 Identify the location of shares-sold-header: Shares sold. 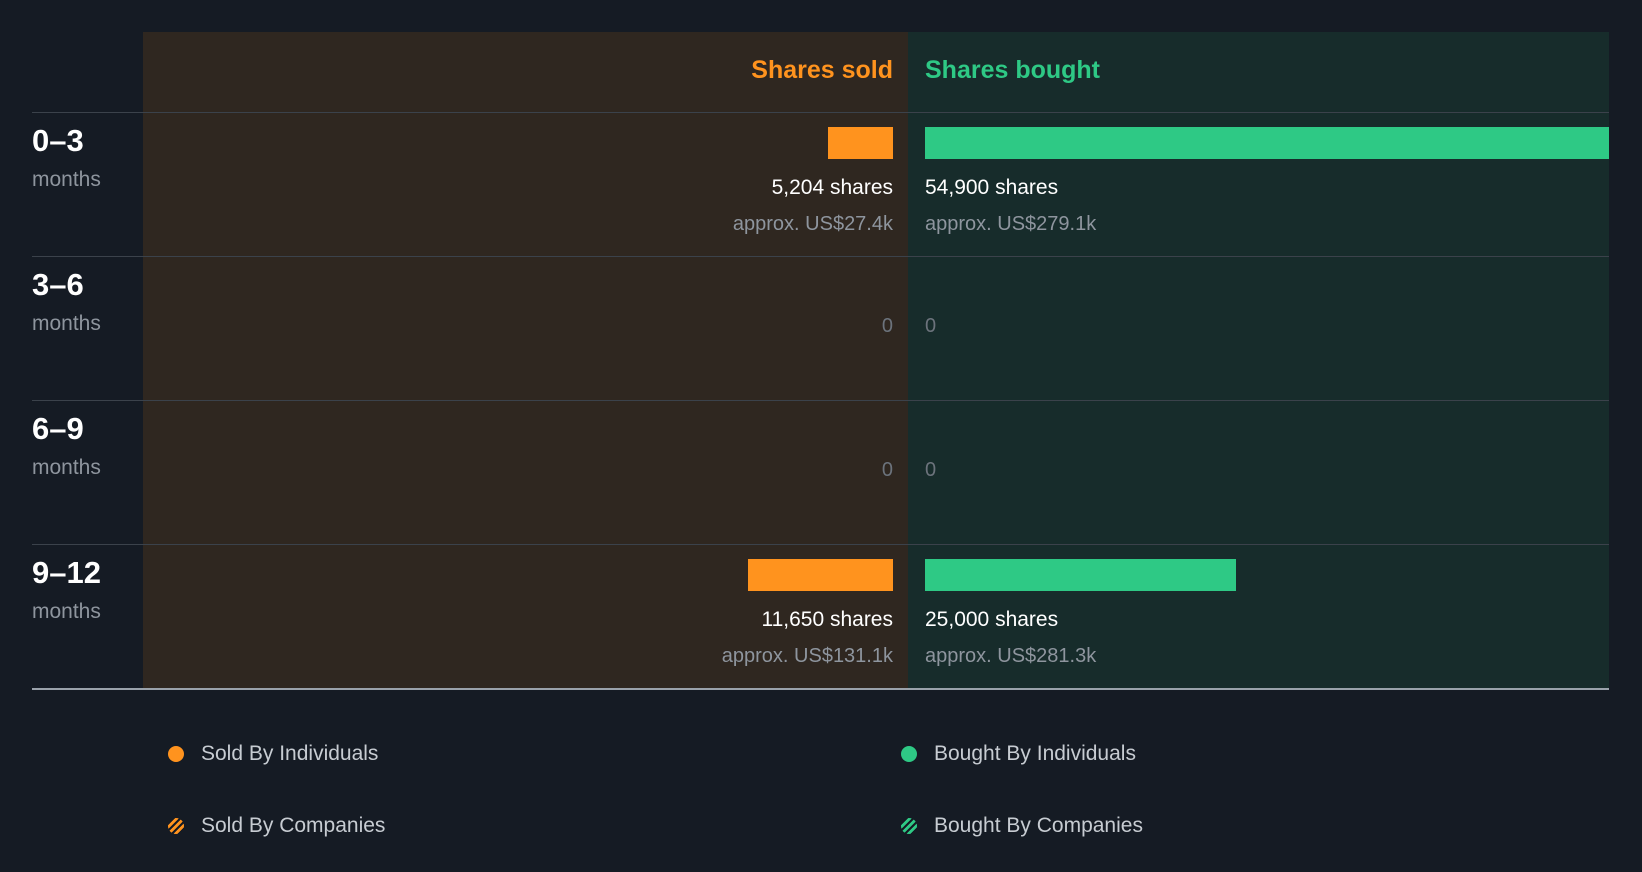
(822, 70).